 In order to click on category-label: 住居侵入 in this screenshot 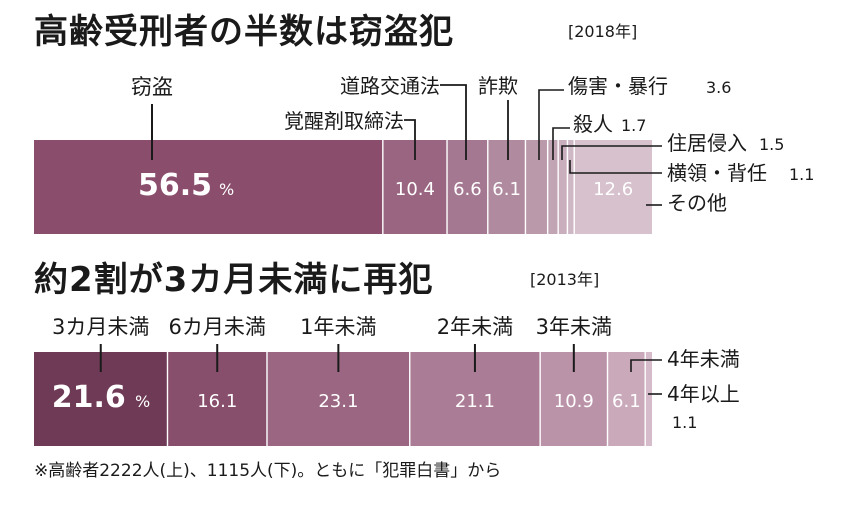, I will do `click(707, 143)`.